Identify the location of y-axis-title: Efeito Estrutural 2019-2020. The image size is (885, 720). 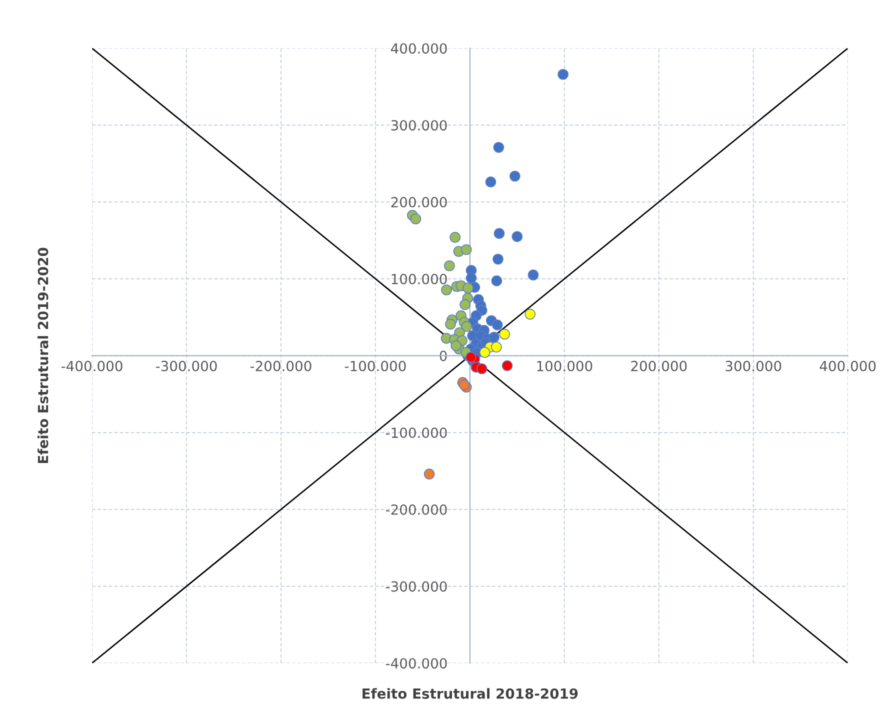
(43, 356).